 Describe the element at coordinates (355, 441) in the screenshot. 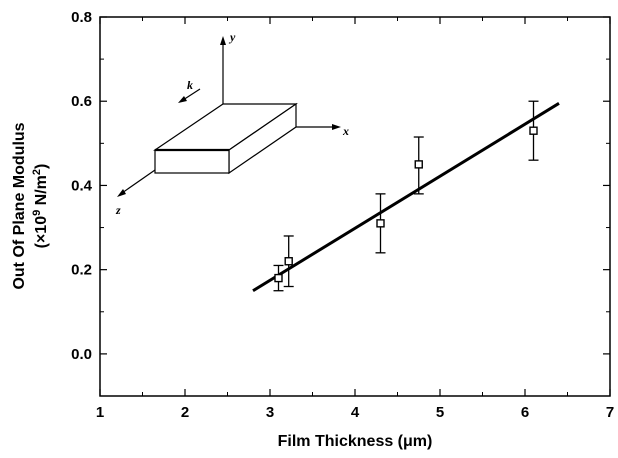

I see `x-axis-title: Film Thickness (μm)` at that location.